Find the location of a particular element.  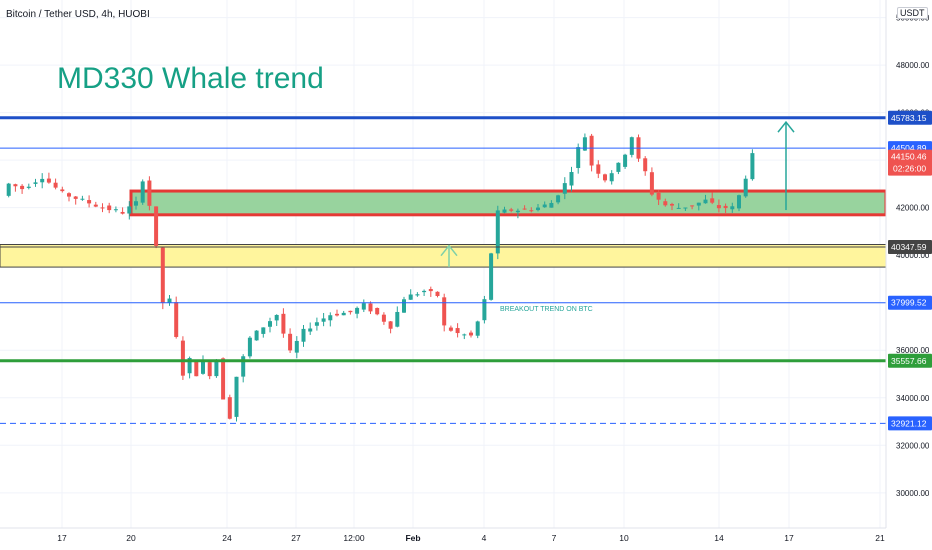

x-tick-label: 24 is located at coordinates (227, 538).